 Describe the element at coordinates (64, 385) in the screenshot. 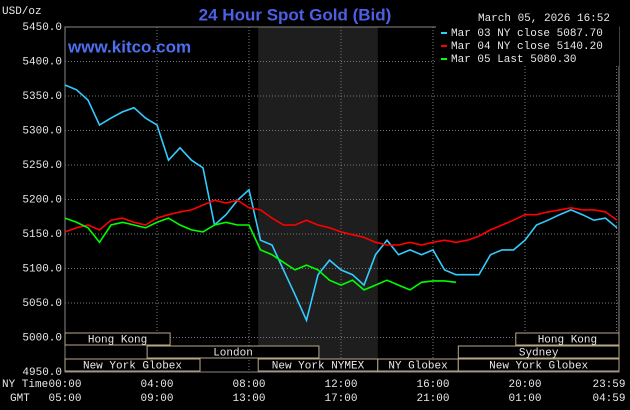

I see `x-tick-label: 00:00` at that location.